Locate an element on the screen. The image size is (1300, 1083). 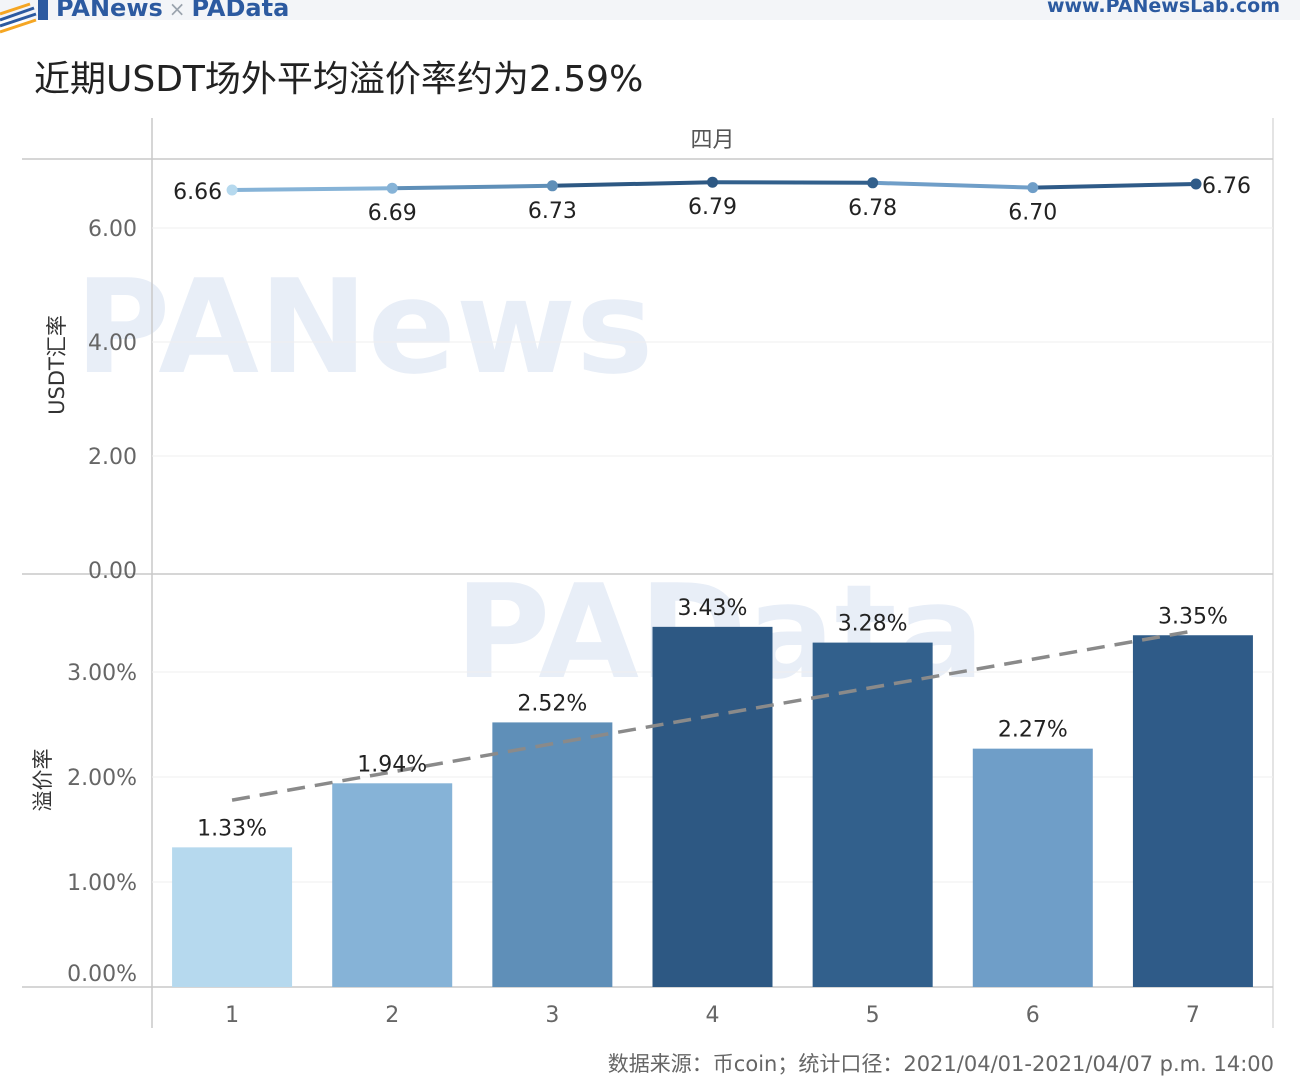
top-y-tick-label: 6.00 is located at coordinates (112, 229).